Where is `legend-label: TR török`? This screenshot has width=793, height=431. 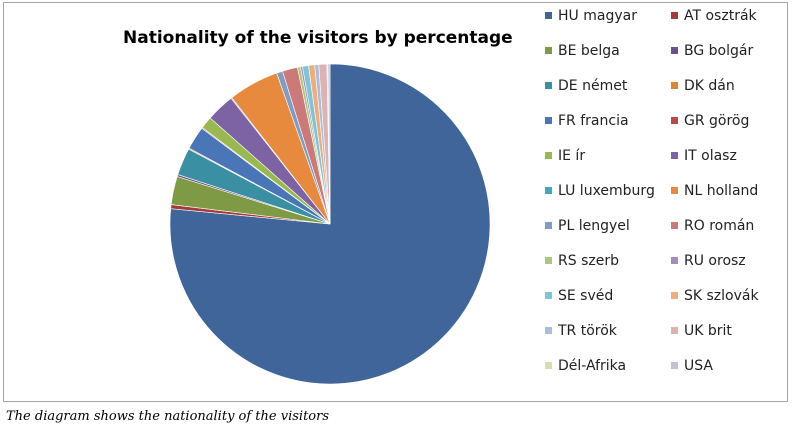 legend-label: TR török is located at coordinates (587, 331).